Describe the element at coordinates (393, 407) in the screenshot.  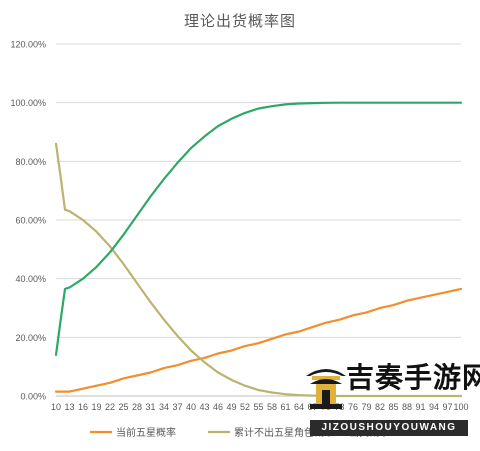
I see `x-tick-label: 85` at that location.